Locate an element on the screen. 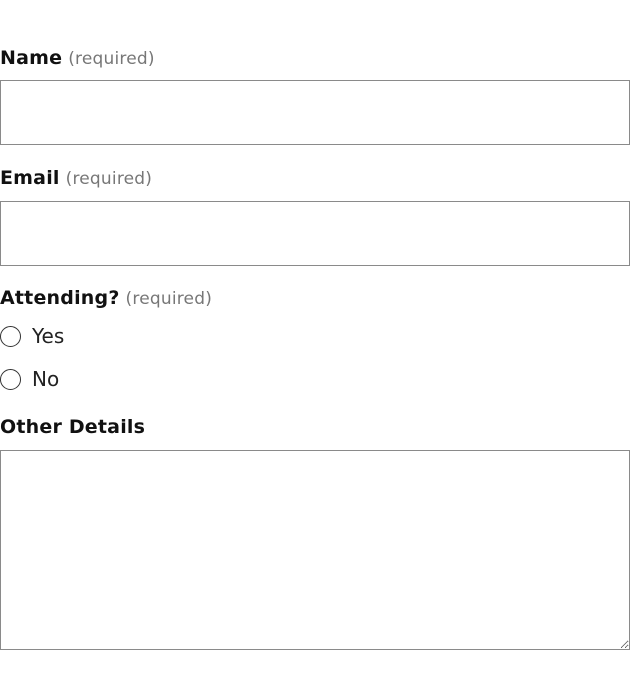  attending-label-text: Attending? is located at coordinates (60, 298).